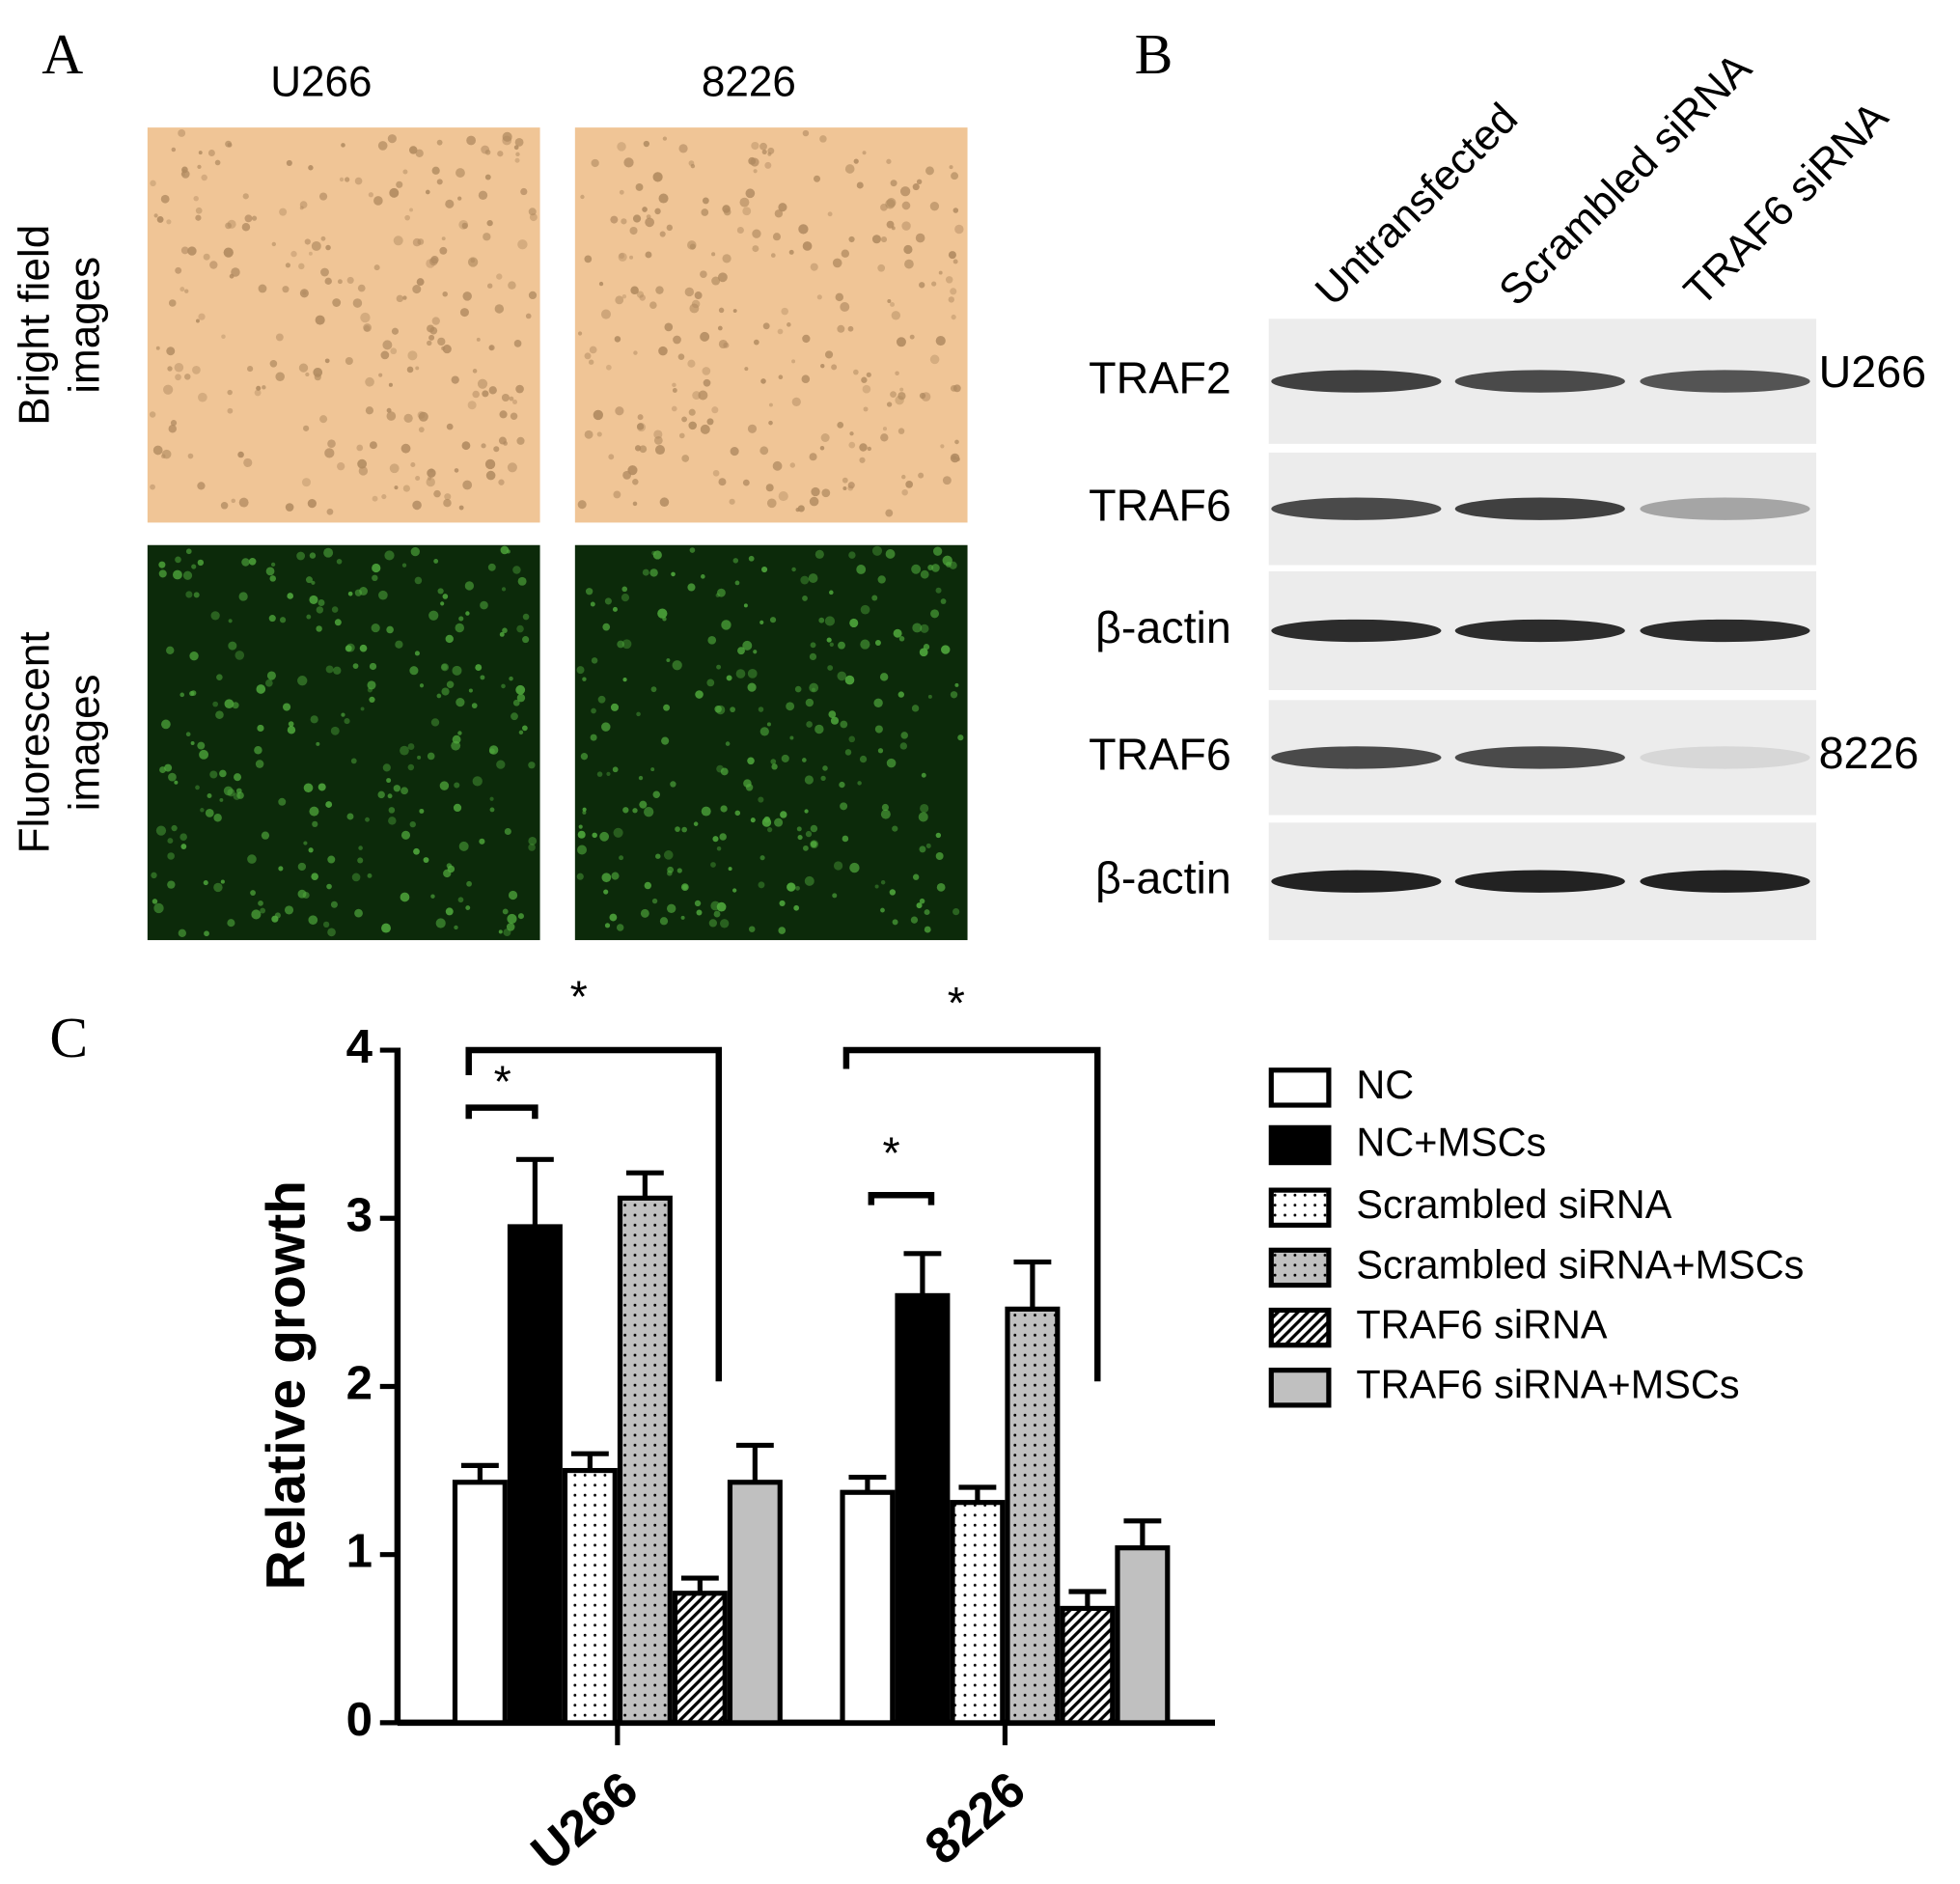 This screenshot has width=1960, height=1884. I want to click on micrograph, so click(771, 325).